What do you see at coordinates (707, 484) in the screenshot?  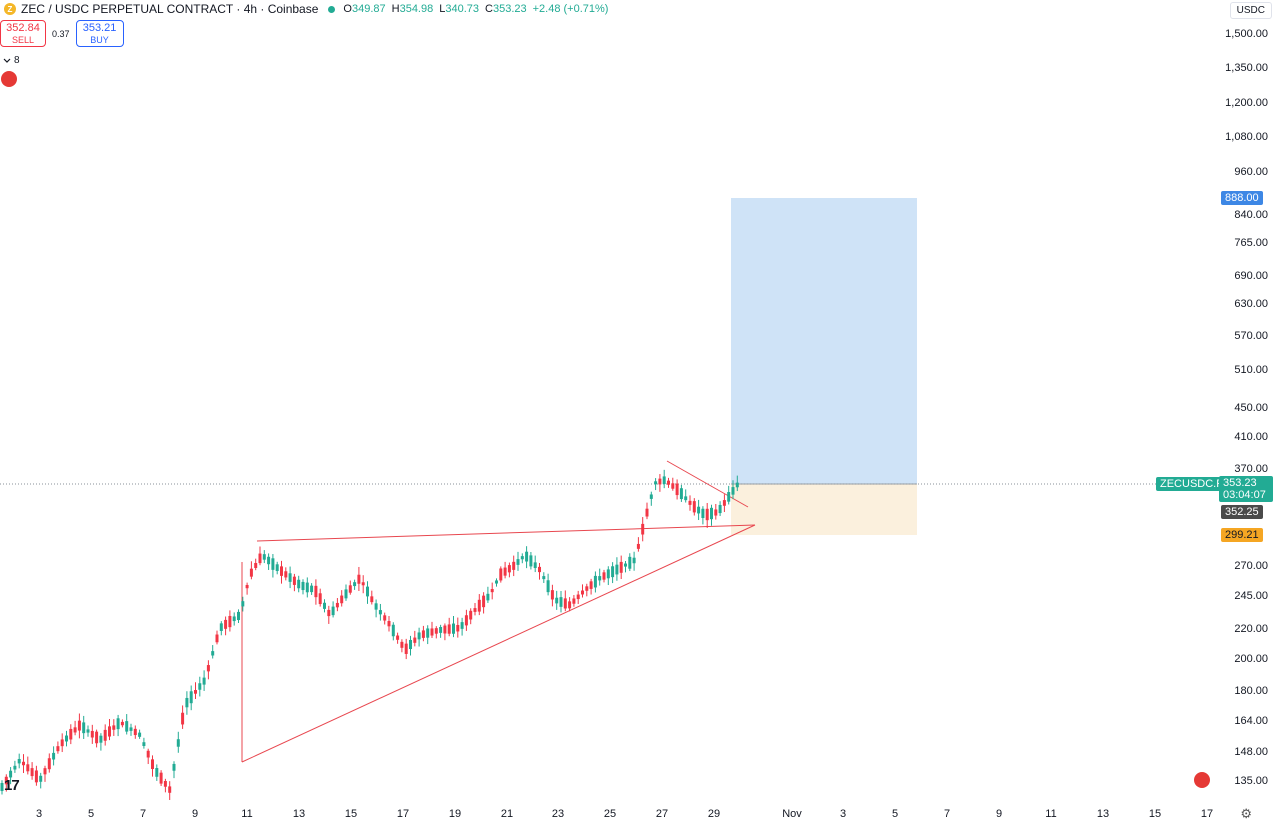 I see `flag-trendline` at bounding box center [707, 484].